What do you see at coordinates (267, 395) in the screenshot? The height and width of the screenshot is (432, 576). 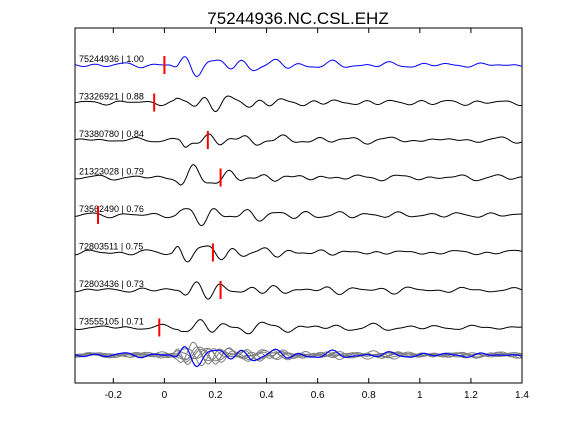 I see `x-tick-label: 0.4` at bounding box center [267, 395].